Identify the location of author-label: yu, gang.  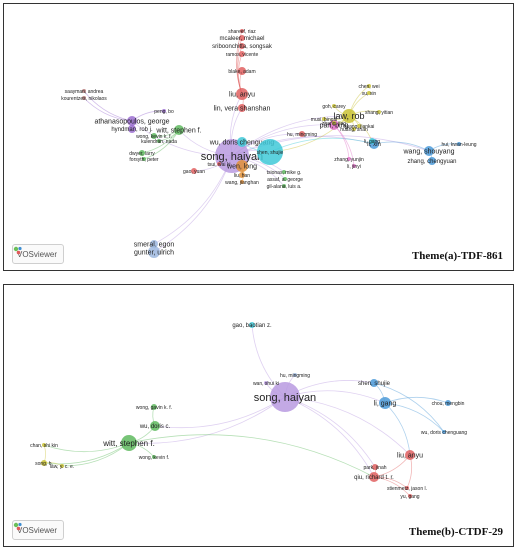
(409, 497).